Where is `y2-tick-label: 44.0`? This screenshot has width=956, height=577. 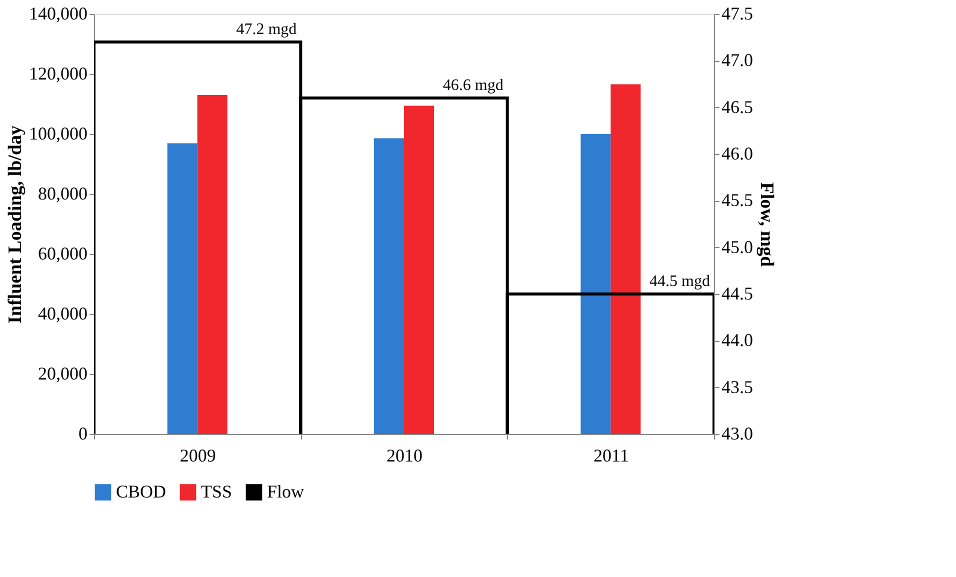
y2-tick-label: 44.0 is located at coordinates (737, 340).